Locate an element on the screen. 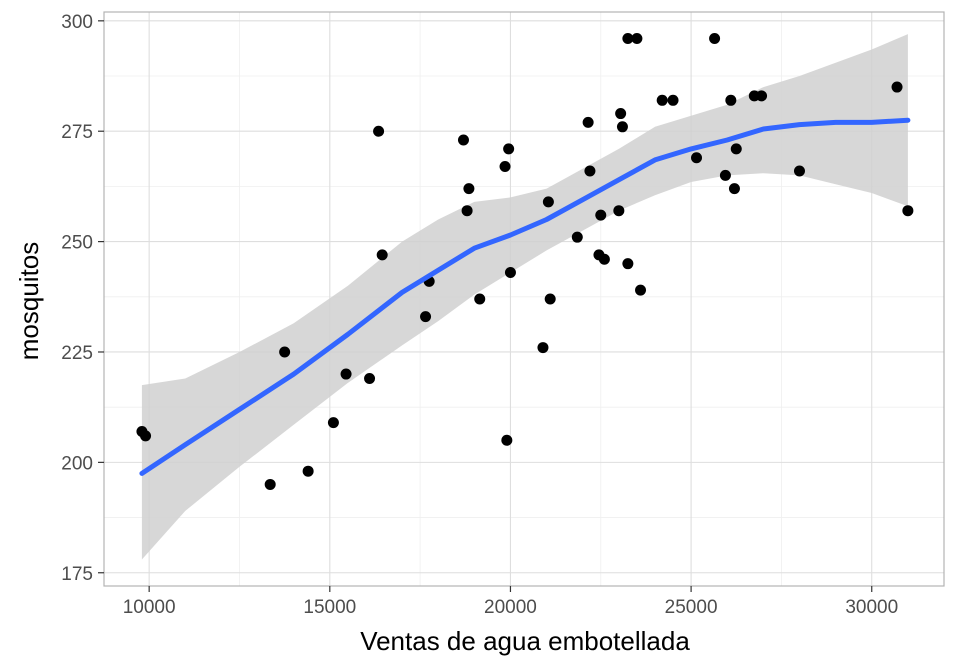 This screenshot has height=672, width=960. y-tick-label: 200 is located at coordinates (77, 463).